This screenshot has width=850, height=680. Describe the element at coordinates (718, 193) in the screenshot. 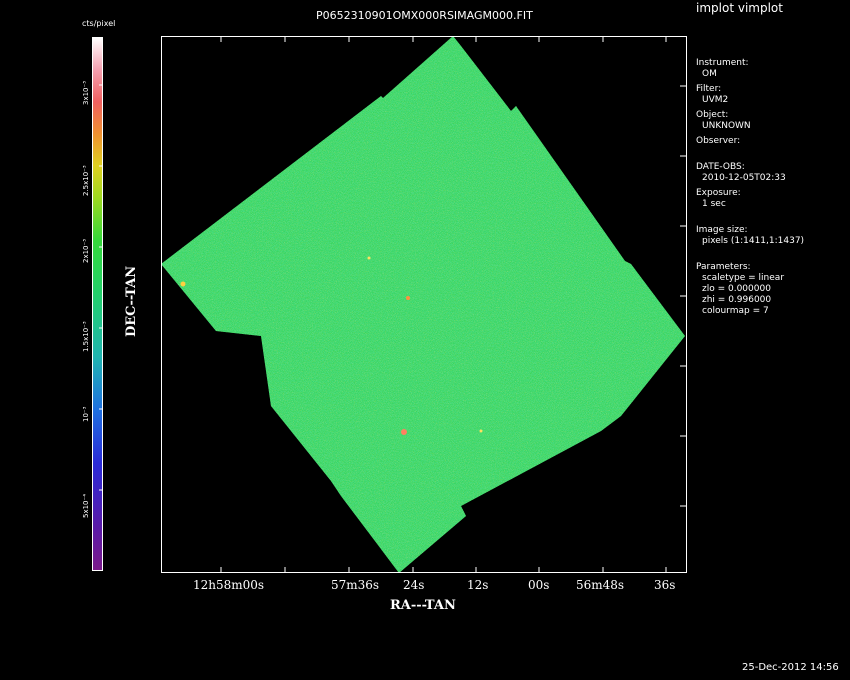

I see `exposure-label: Exposure:` at that location.